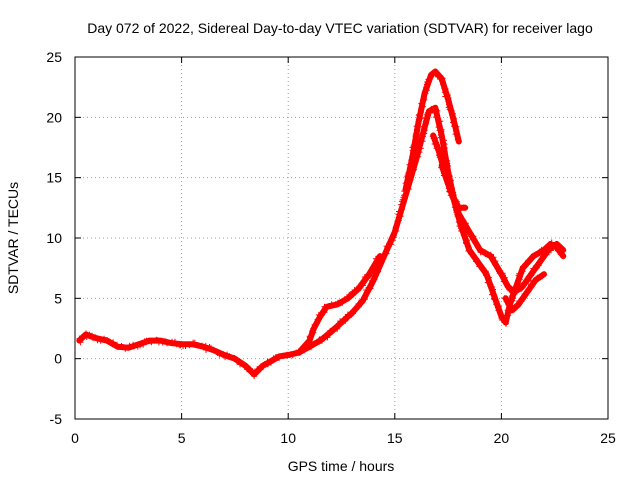 This screenshot has width=640, height=480. I want to click on y-tick-label: 25, so click(54, 57).